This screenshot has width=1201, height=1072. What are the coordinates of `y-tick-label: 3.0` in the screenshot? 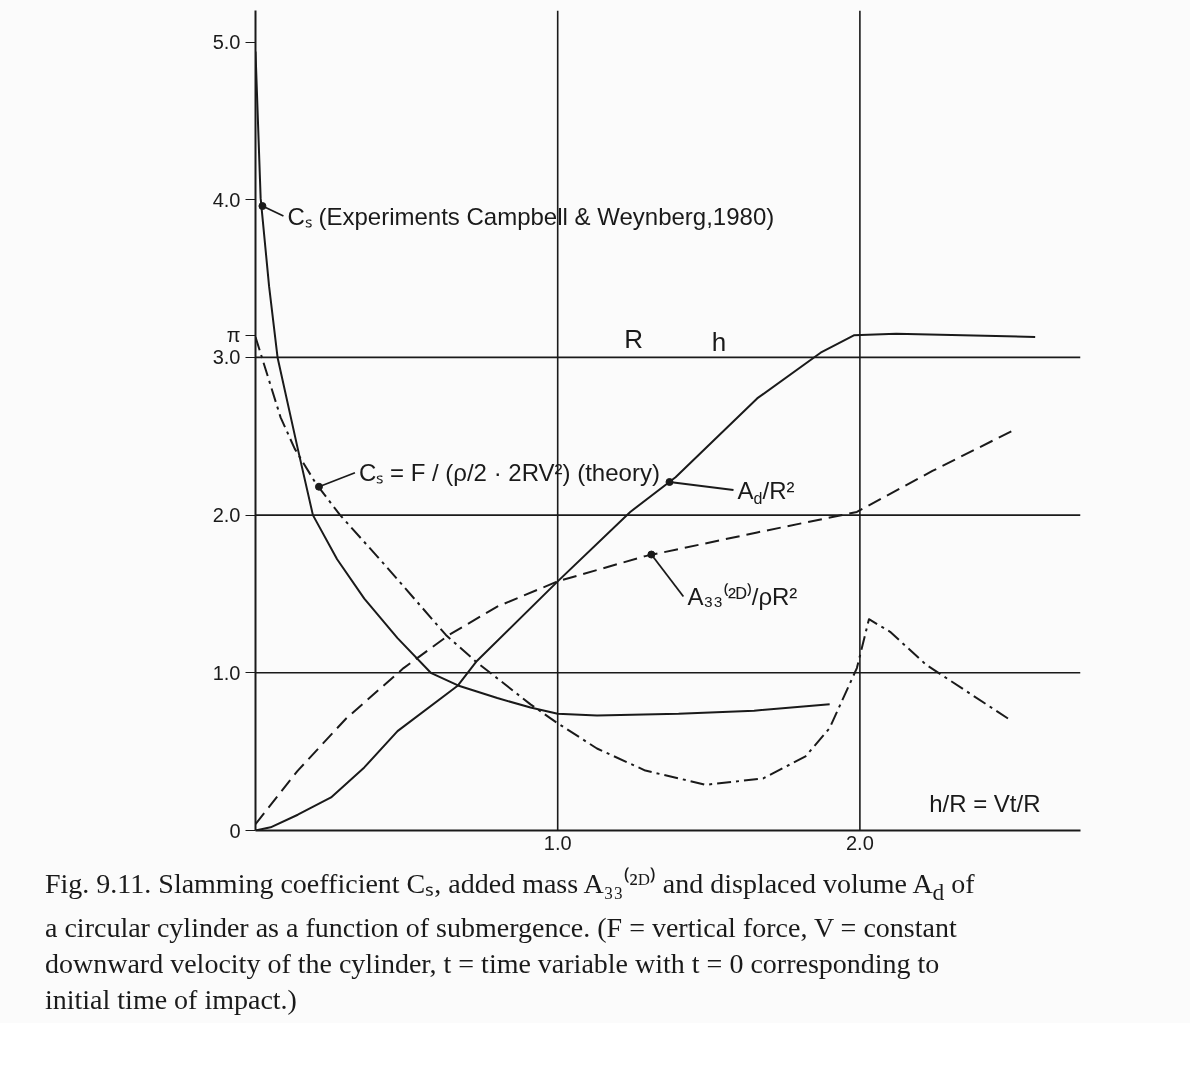 It's located at (226, 357).